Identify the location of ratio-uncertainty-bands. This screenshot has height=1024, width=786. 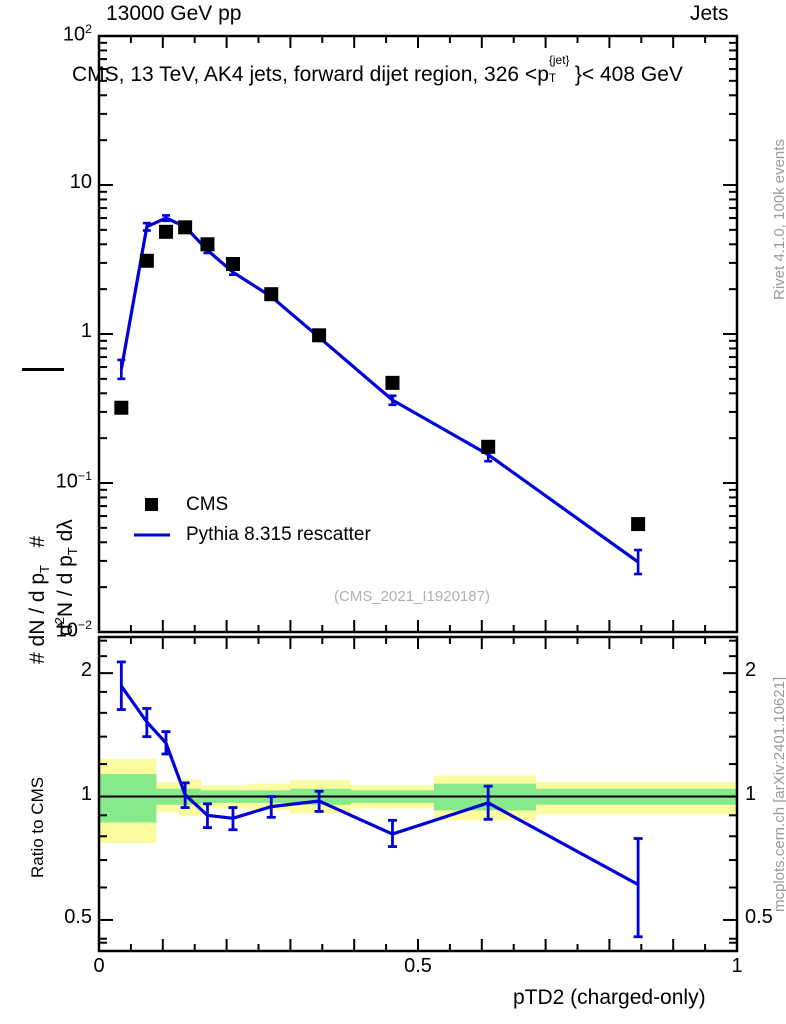
(418, 801).